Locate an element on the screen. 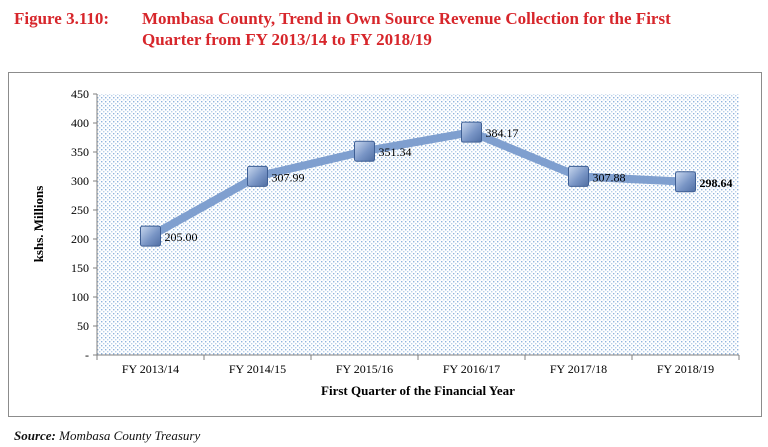 The width and height of the screenshot is (768, 447). data-label: 307.88 is located at coordinates (609, 177).